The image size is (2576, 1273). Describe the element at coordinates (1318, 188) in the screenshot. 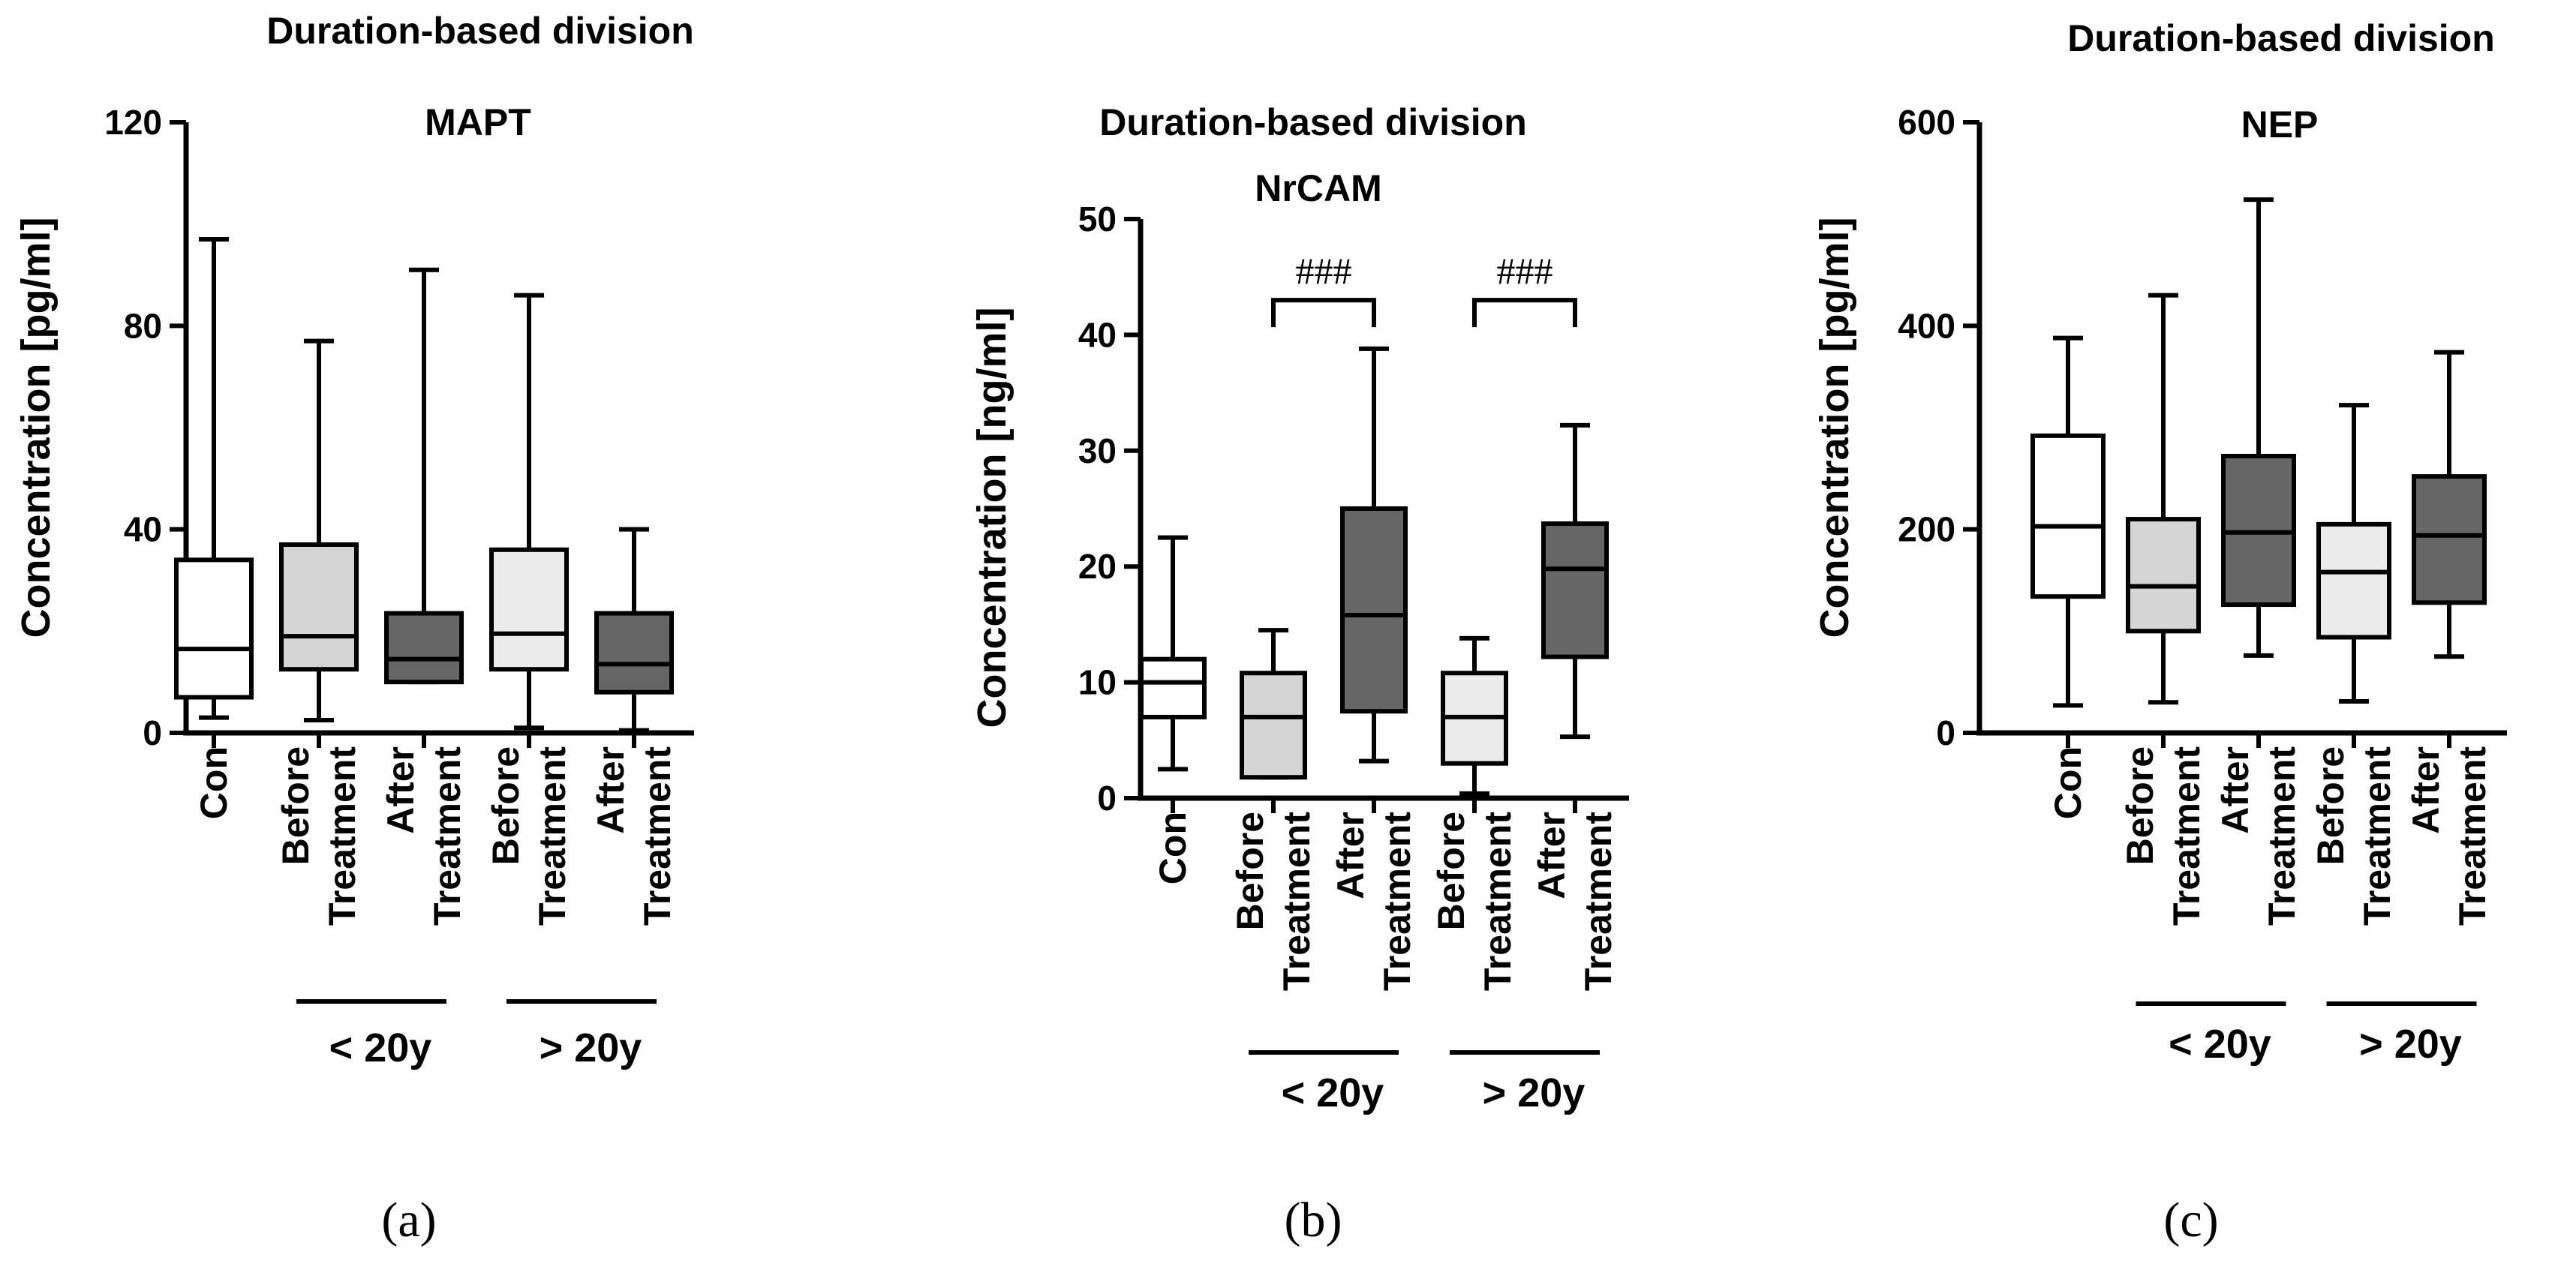

I see `plot-title: NrCAM` at that location.